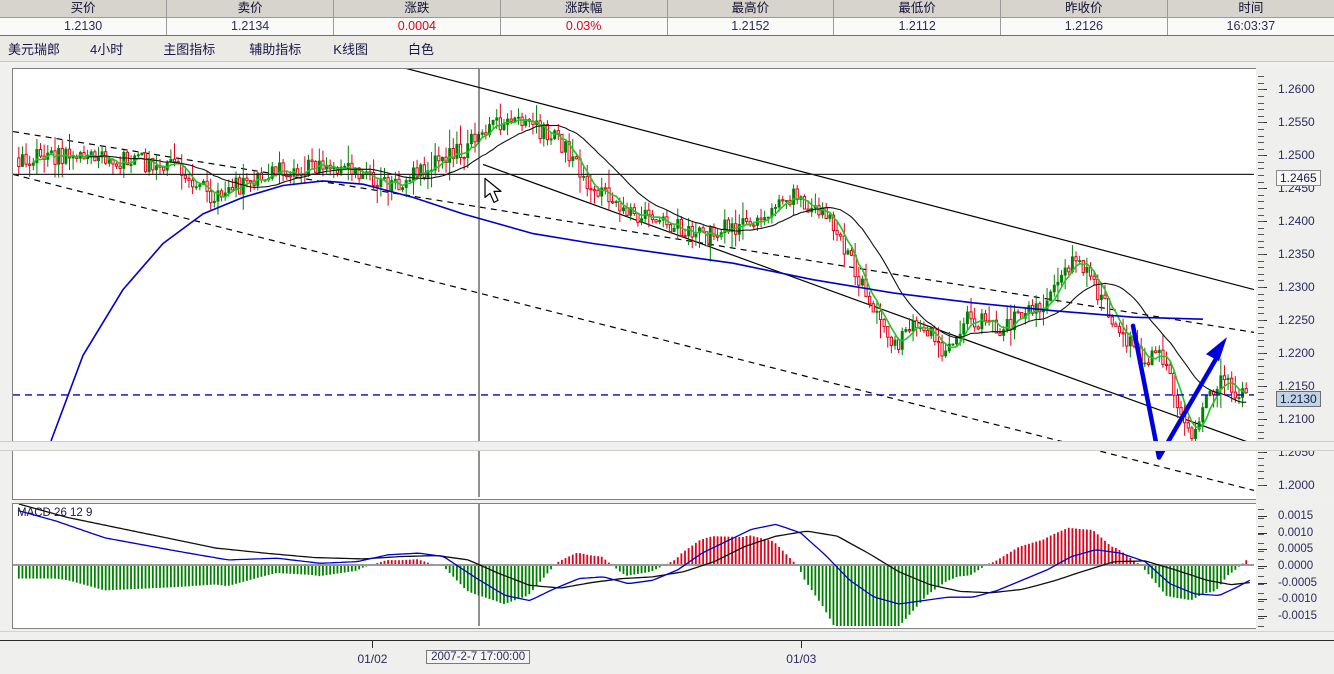 This screenshot has width=1334, height=674. Describe the element at coordinates (1296, 352) in the screenshot. I see `price-axis-label: 1.2200` at that location.